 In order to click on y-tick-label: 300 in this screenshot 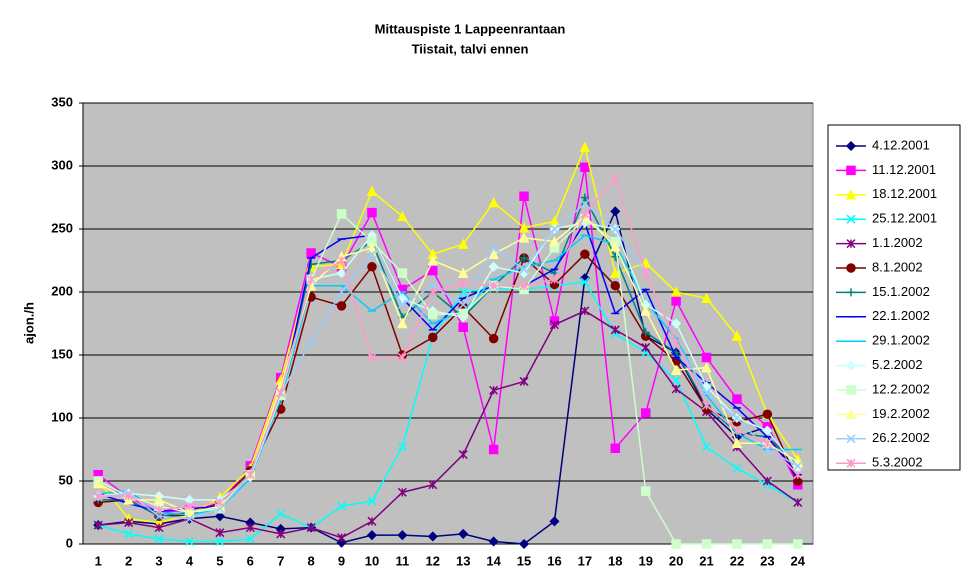, I will do `click(62, 164)`.